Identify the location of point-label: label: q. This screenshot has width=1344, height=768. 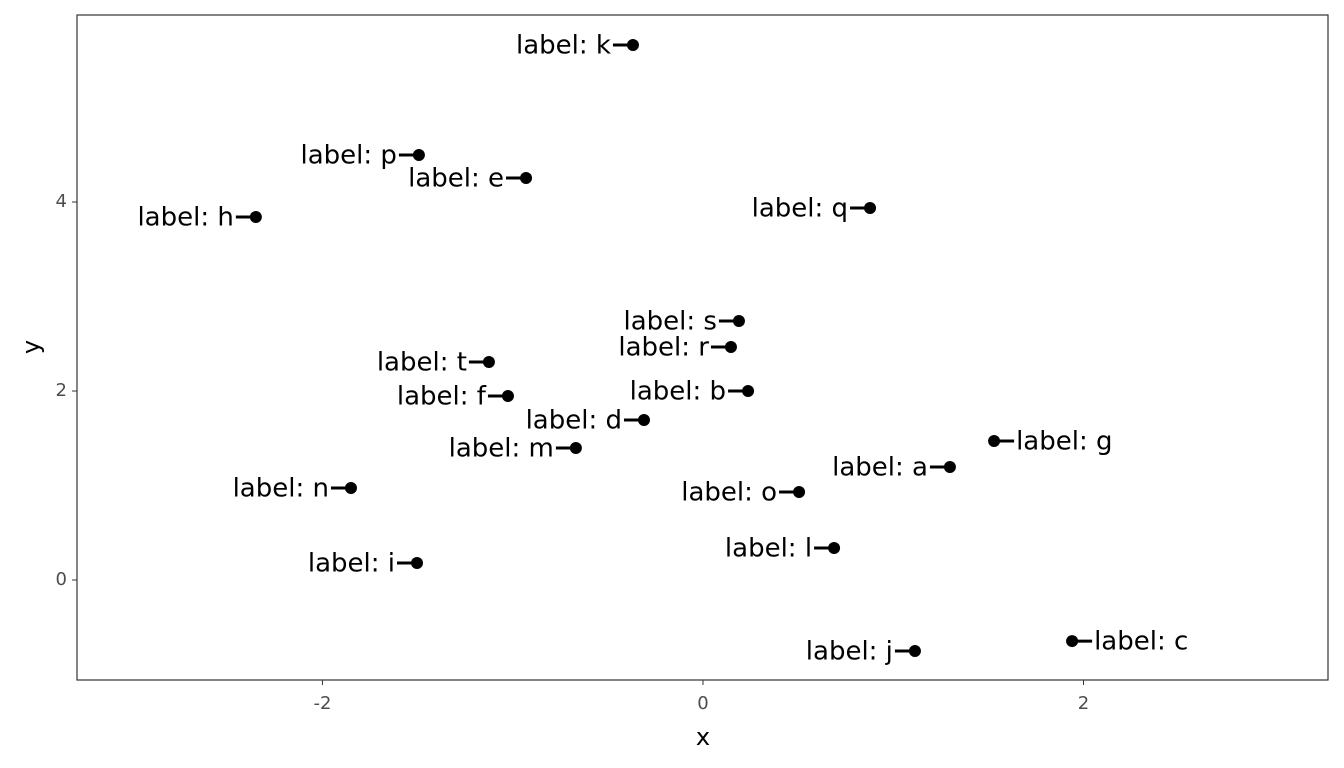
(800, 208).